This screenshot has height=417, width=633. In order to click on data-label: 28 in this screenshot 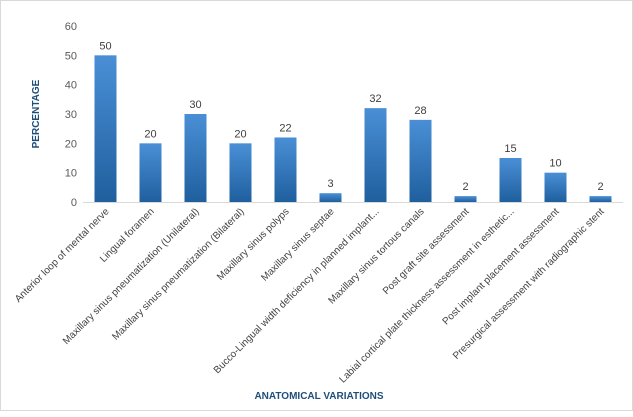, I will do `click(420, 111)`.